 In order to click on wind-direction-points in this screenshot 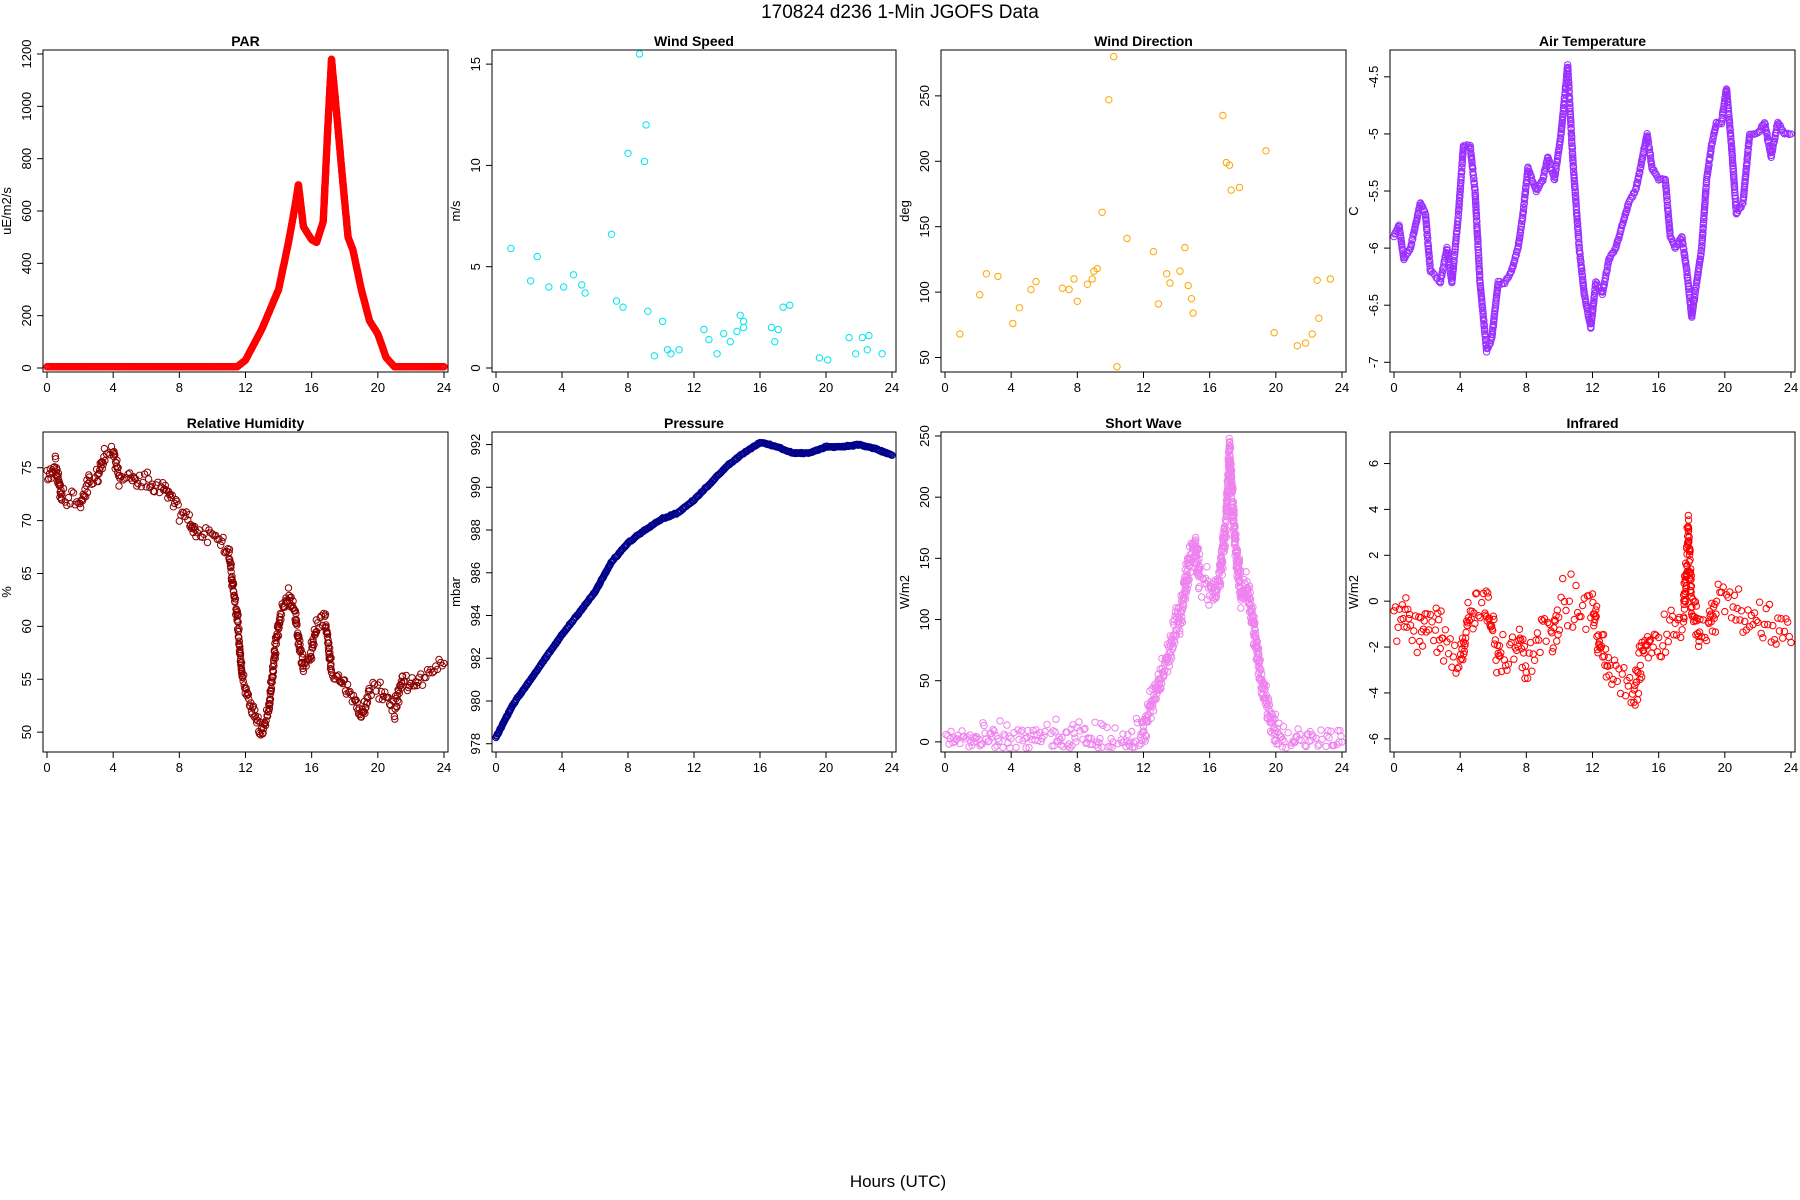, I will do `click(1145, 211)`.